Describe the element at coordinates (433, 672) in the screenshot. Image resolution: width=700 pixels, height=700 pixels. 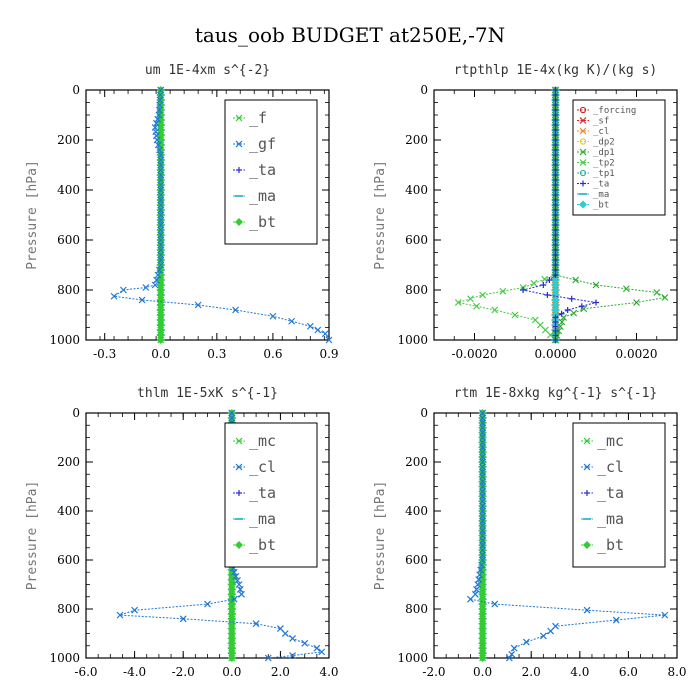
I see `x-tick-label: -2.0` at that location.